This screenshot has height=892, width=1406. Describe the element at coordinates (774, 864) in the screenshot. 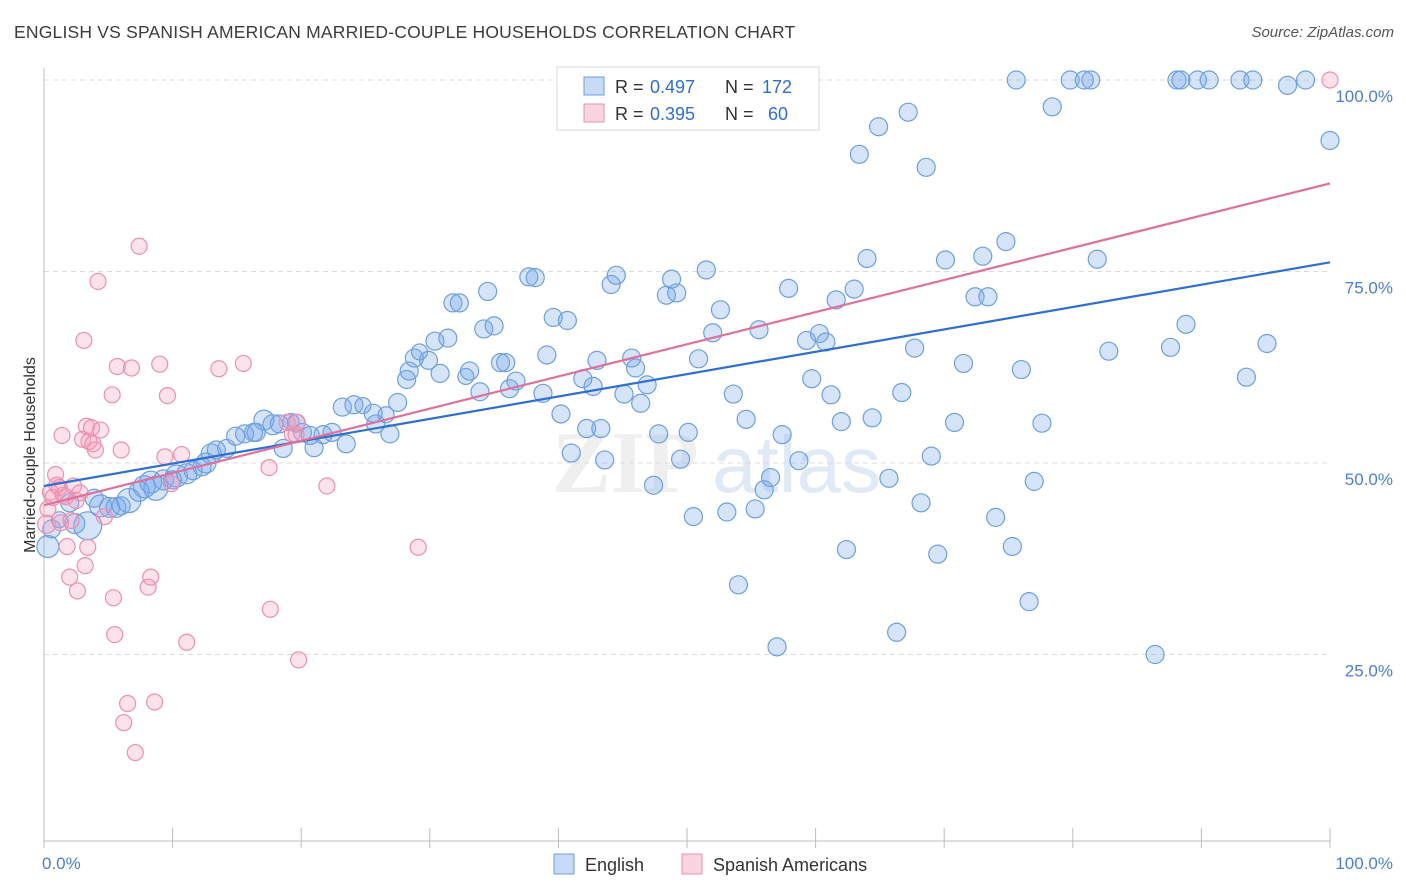

I see `series-legend-spanish: Spanish Americans` at that location.